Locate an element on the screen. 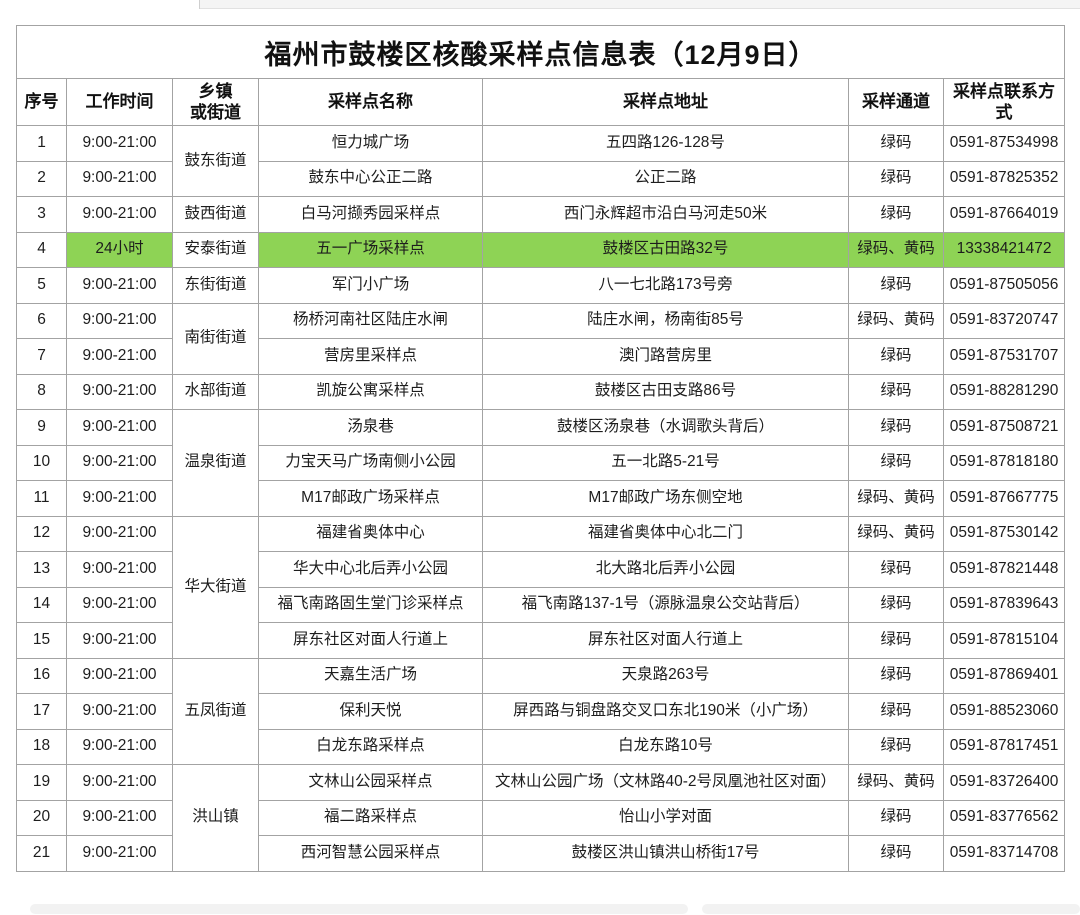  column-header-street: 乡镇 或街道 is located at coordinates (215, 102).